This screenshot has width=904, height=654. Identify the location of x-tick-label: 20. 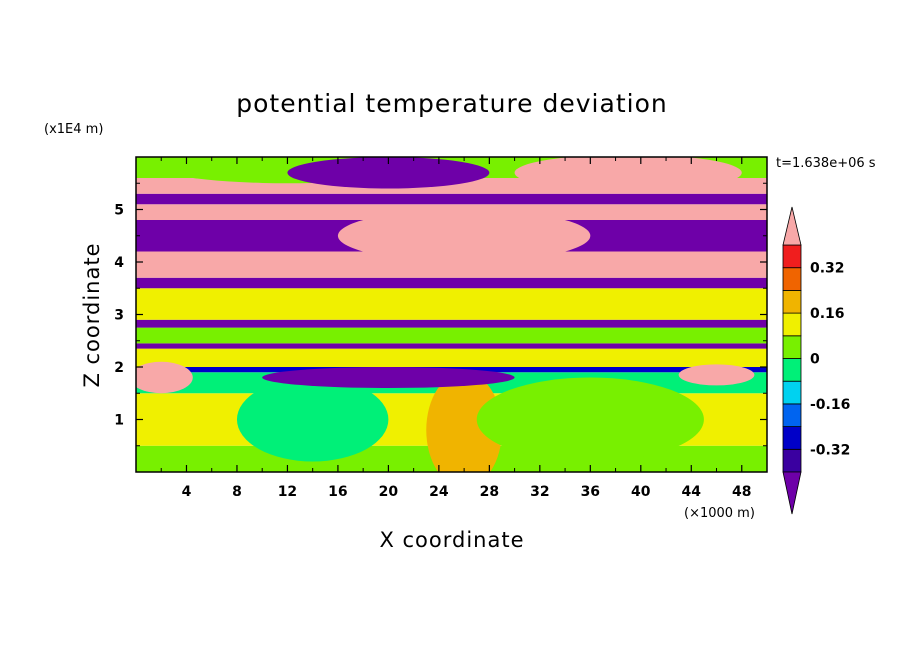
(389, 492).